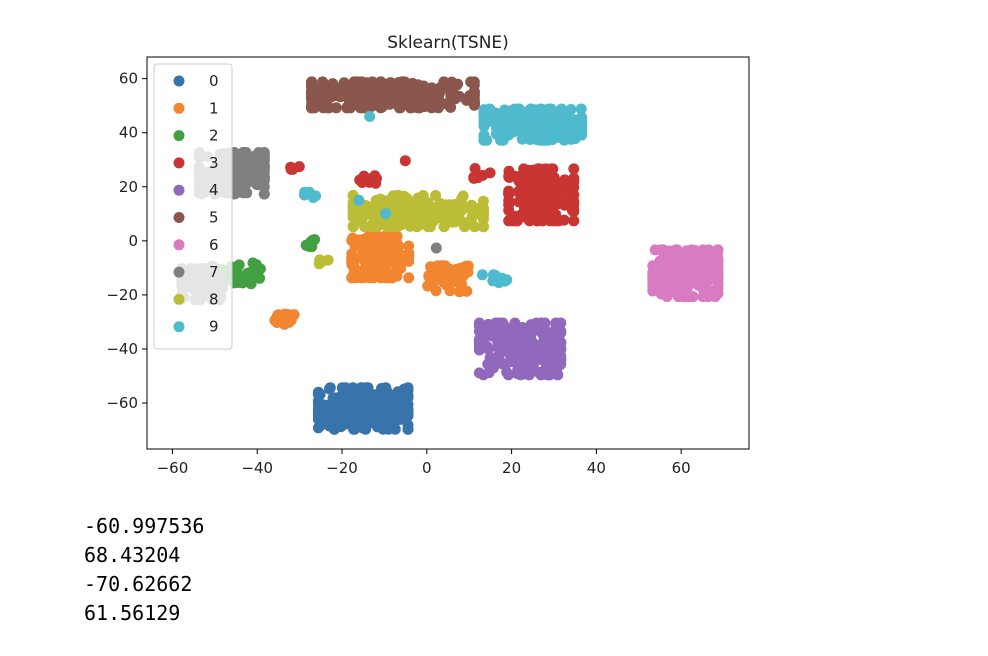 This screenshot has height=656, width=988. What do you see at coordinates (132, 555) in the screenshot?
I see `output-line-max-x: 68.43204` at bounding box center [132, 555].